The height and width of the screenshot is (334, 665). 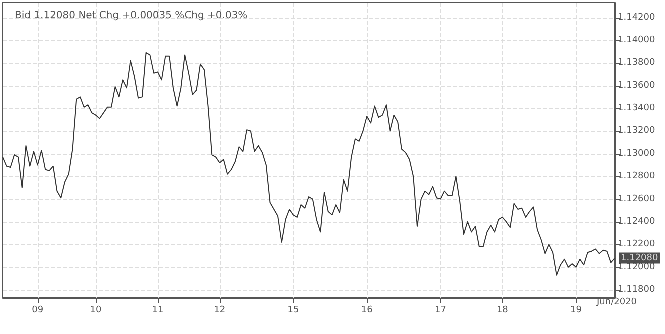 I want to click on y-tick-label: 1.13800, so click(x=637, y=63).